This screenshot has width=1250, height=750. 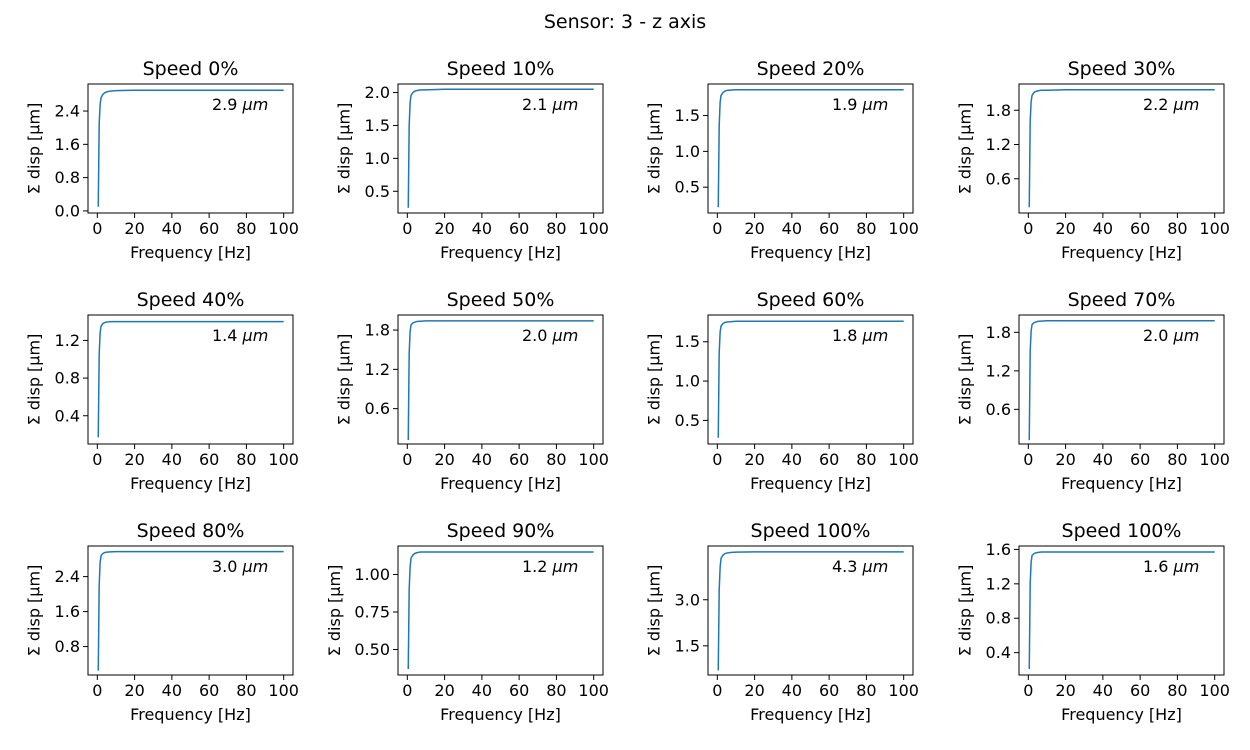 What do you see at coordinates (67, 576) in the screenshot?
I see `y-tick-label: 2.4` at bounding box center [67, 576].